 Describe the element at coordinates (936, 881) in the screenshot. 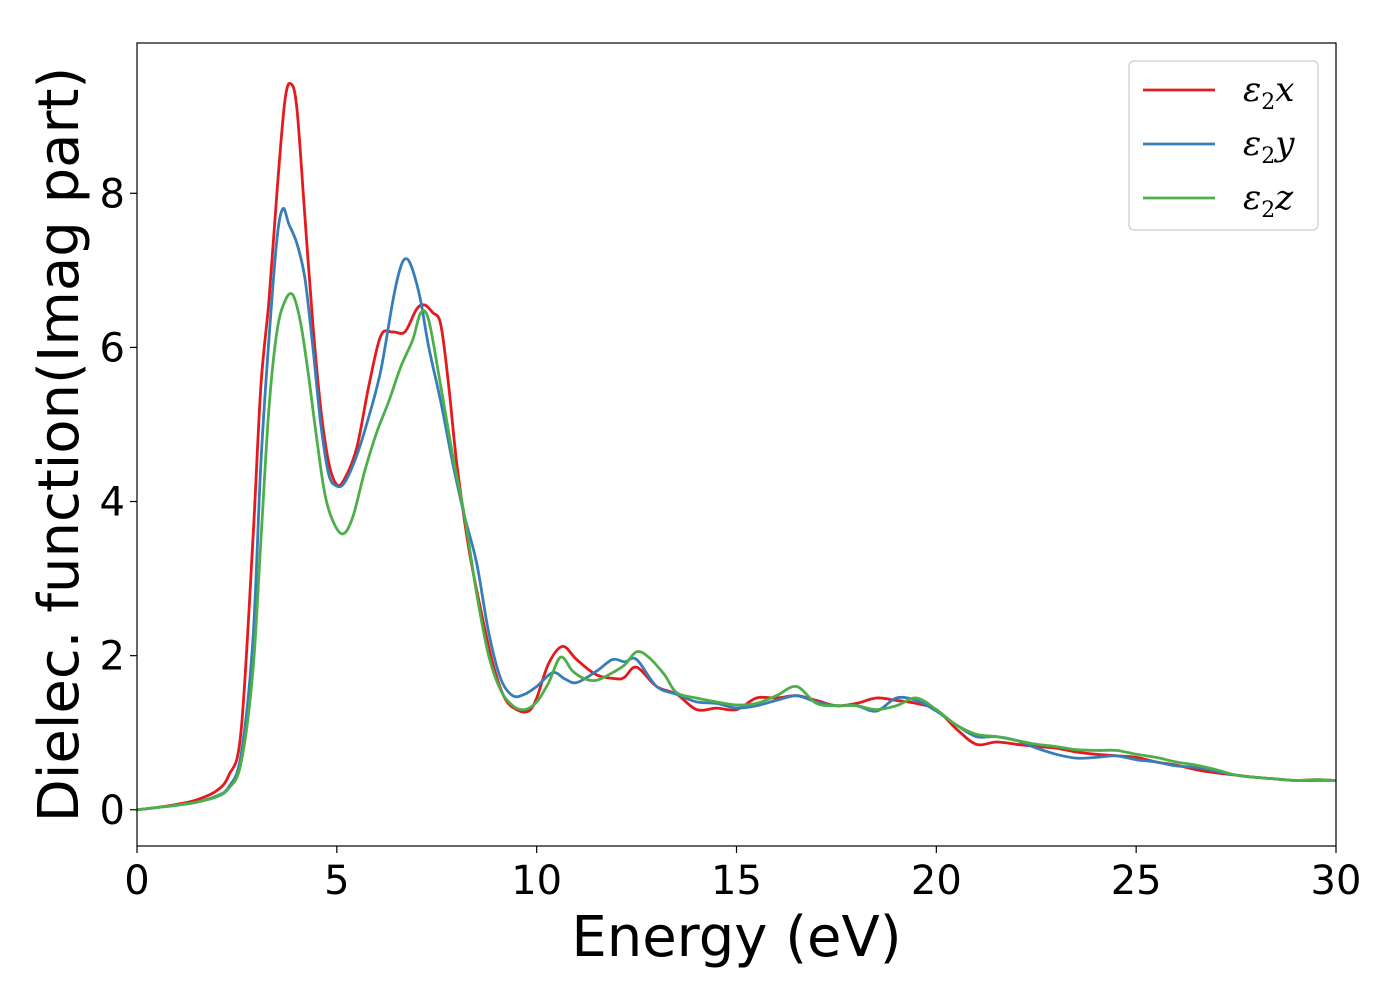

I see `x-tick-label: 20` at that location.